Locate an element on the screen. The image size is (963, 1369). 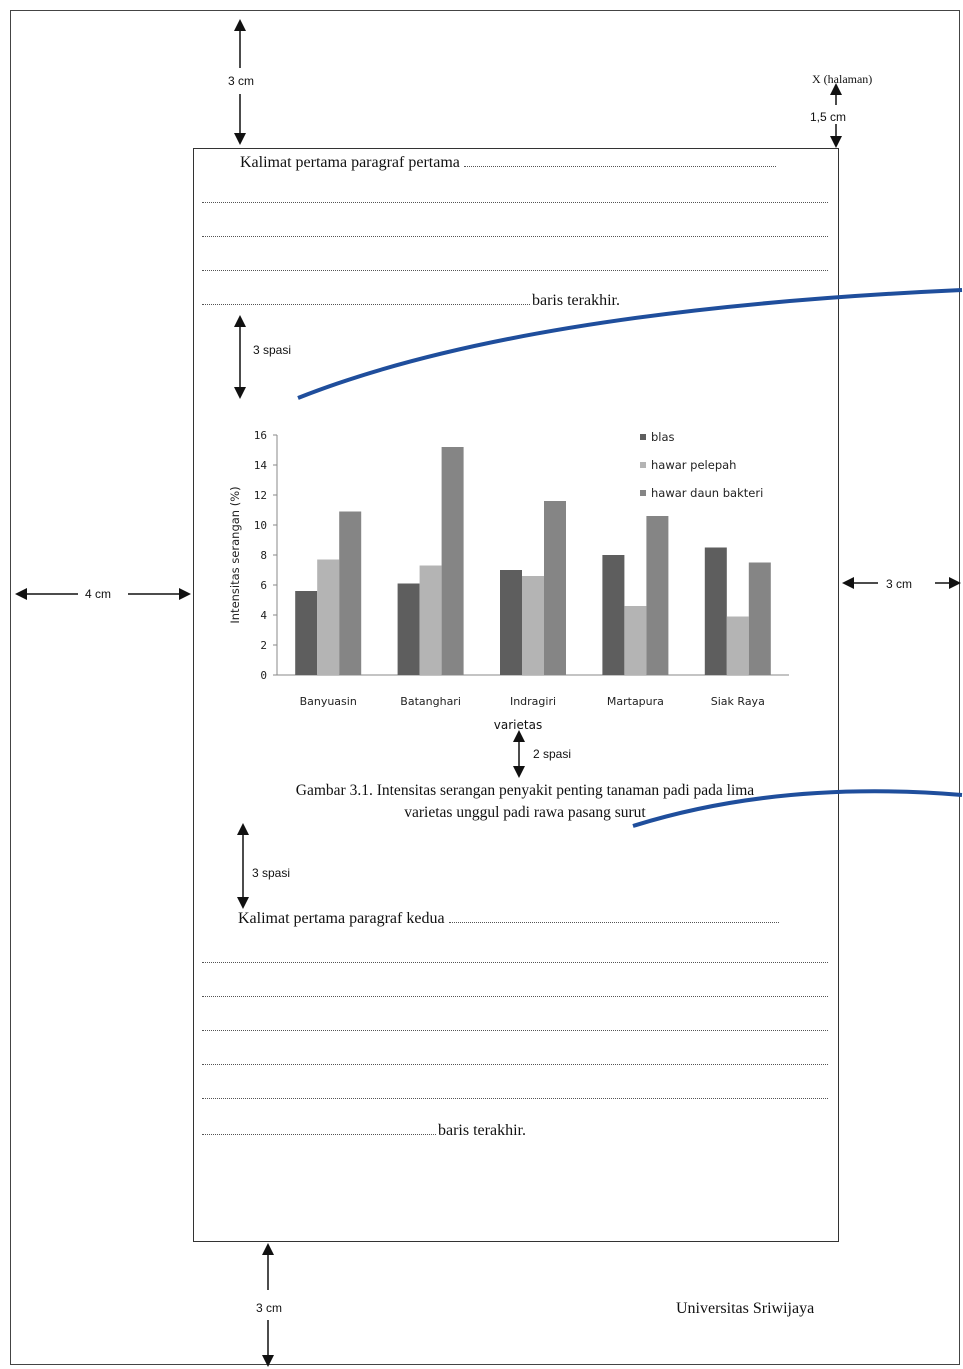
y-tick-label: 0 is located at coordinates (263, 675).